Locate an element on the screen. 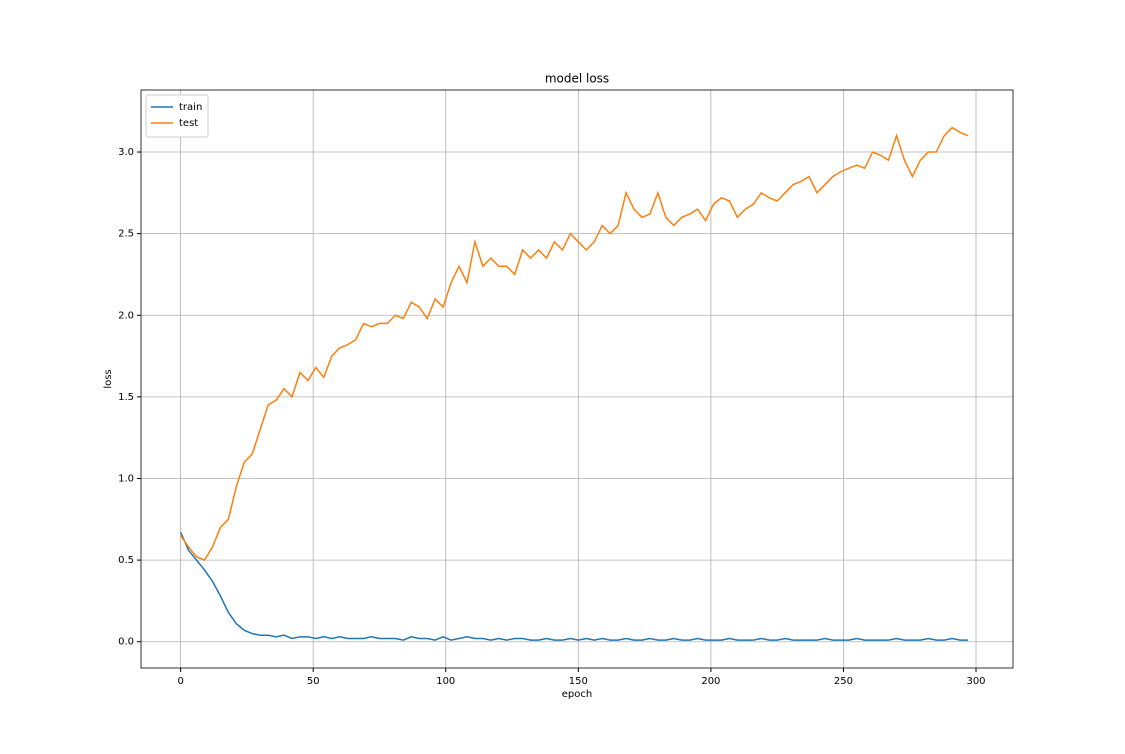 The image size is (1125, 754). legend: train test is located at coordinates (177, 116).